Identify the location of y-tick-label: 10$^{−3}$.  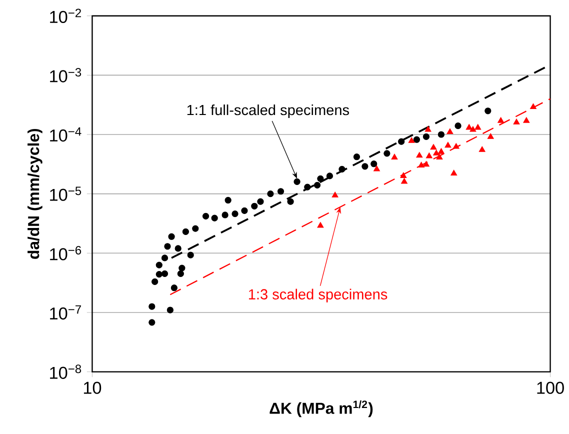
(66, 75).